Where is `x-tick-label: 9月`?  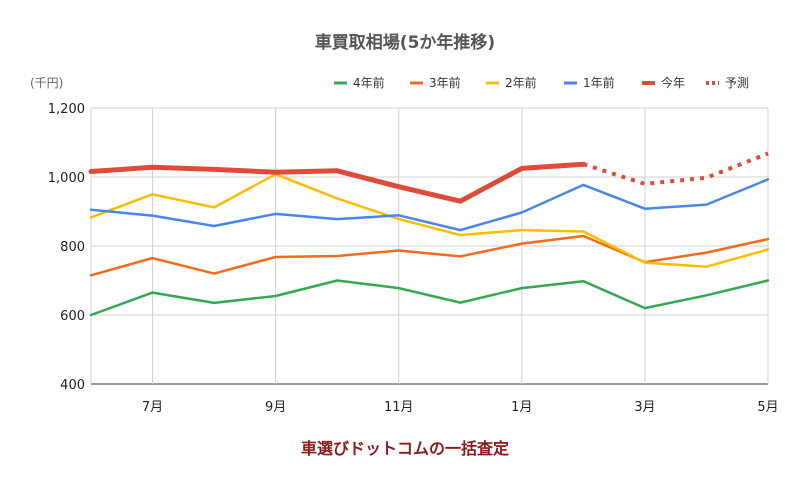 x-tick-label: 9月 is located at coordinates (275, 407).